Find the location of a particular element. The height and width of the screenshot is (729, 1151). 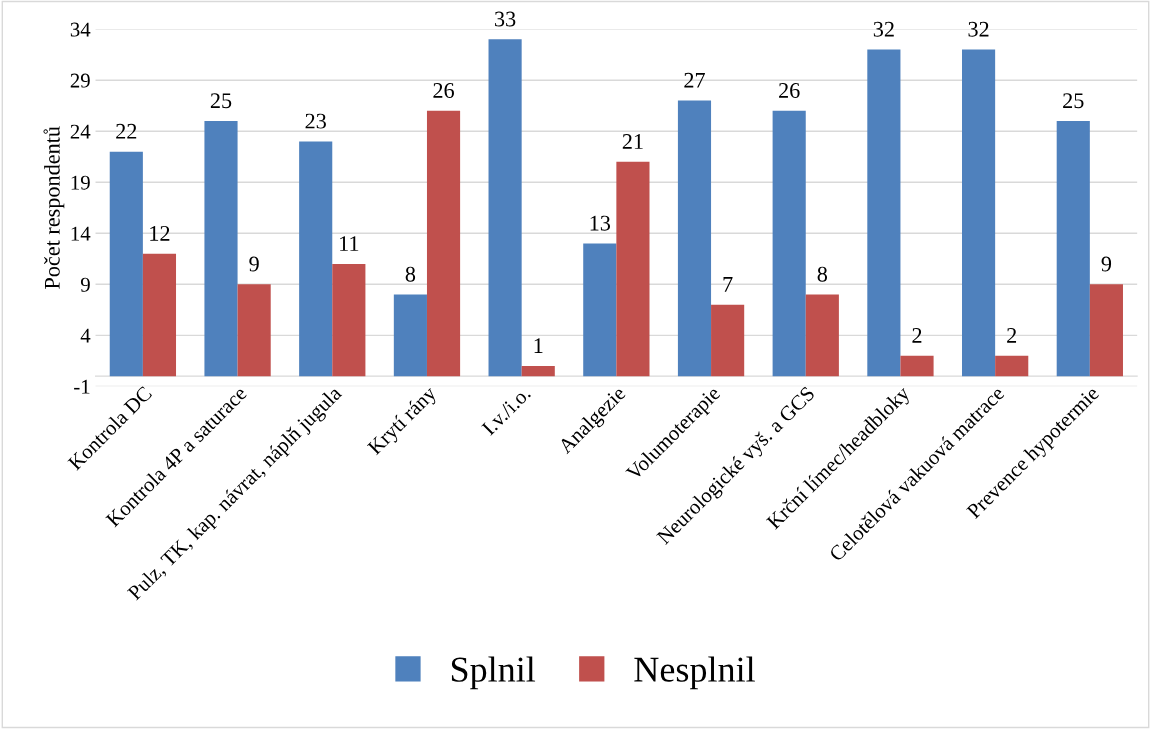

y-tick-label: 34 is located at coordinates (80, 29).